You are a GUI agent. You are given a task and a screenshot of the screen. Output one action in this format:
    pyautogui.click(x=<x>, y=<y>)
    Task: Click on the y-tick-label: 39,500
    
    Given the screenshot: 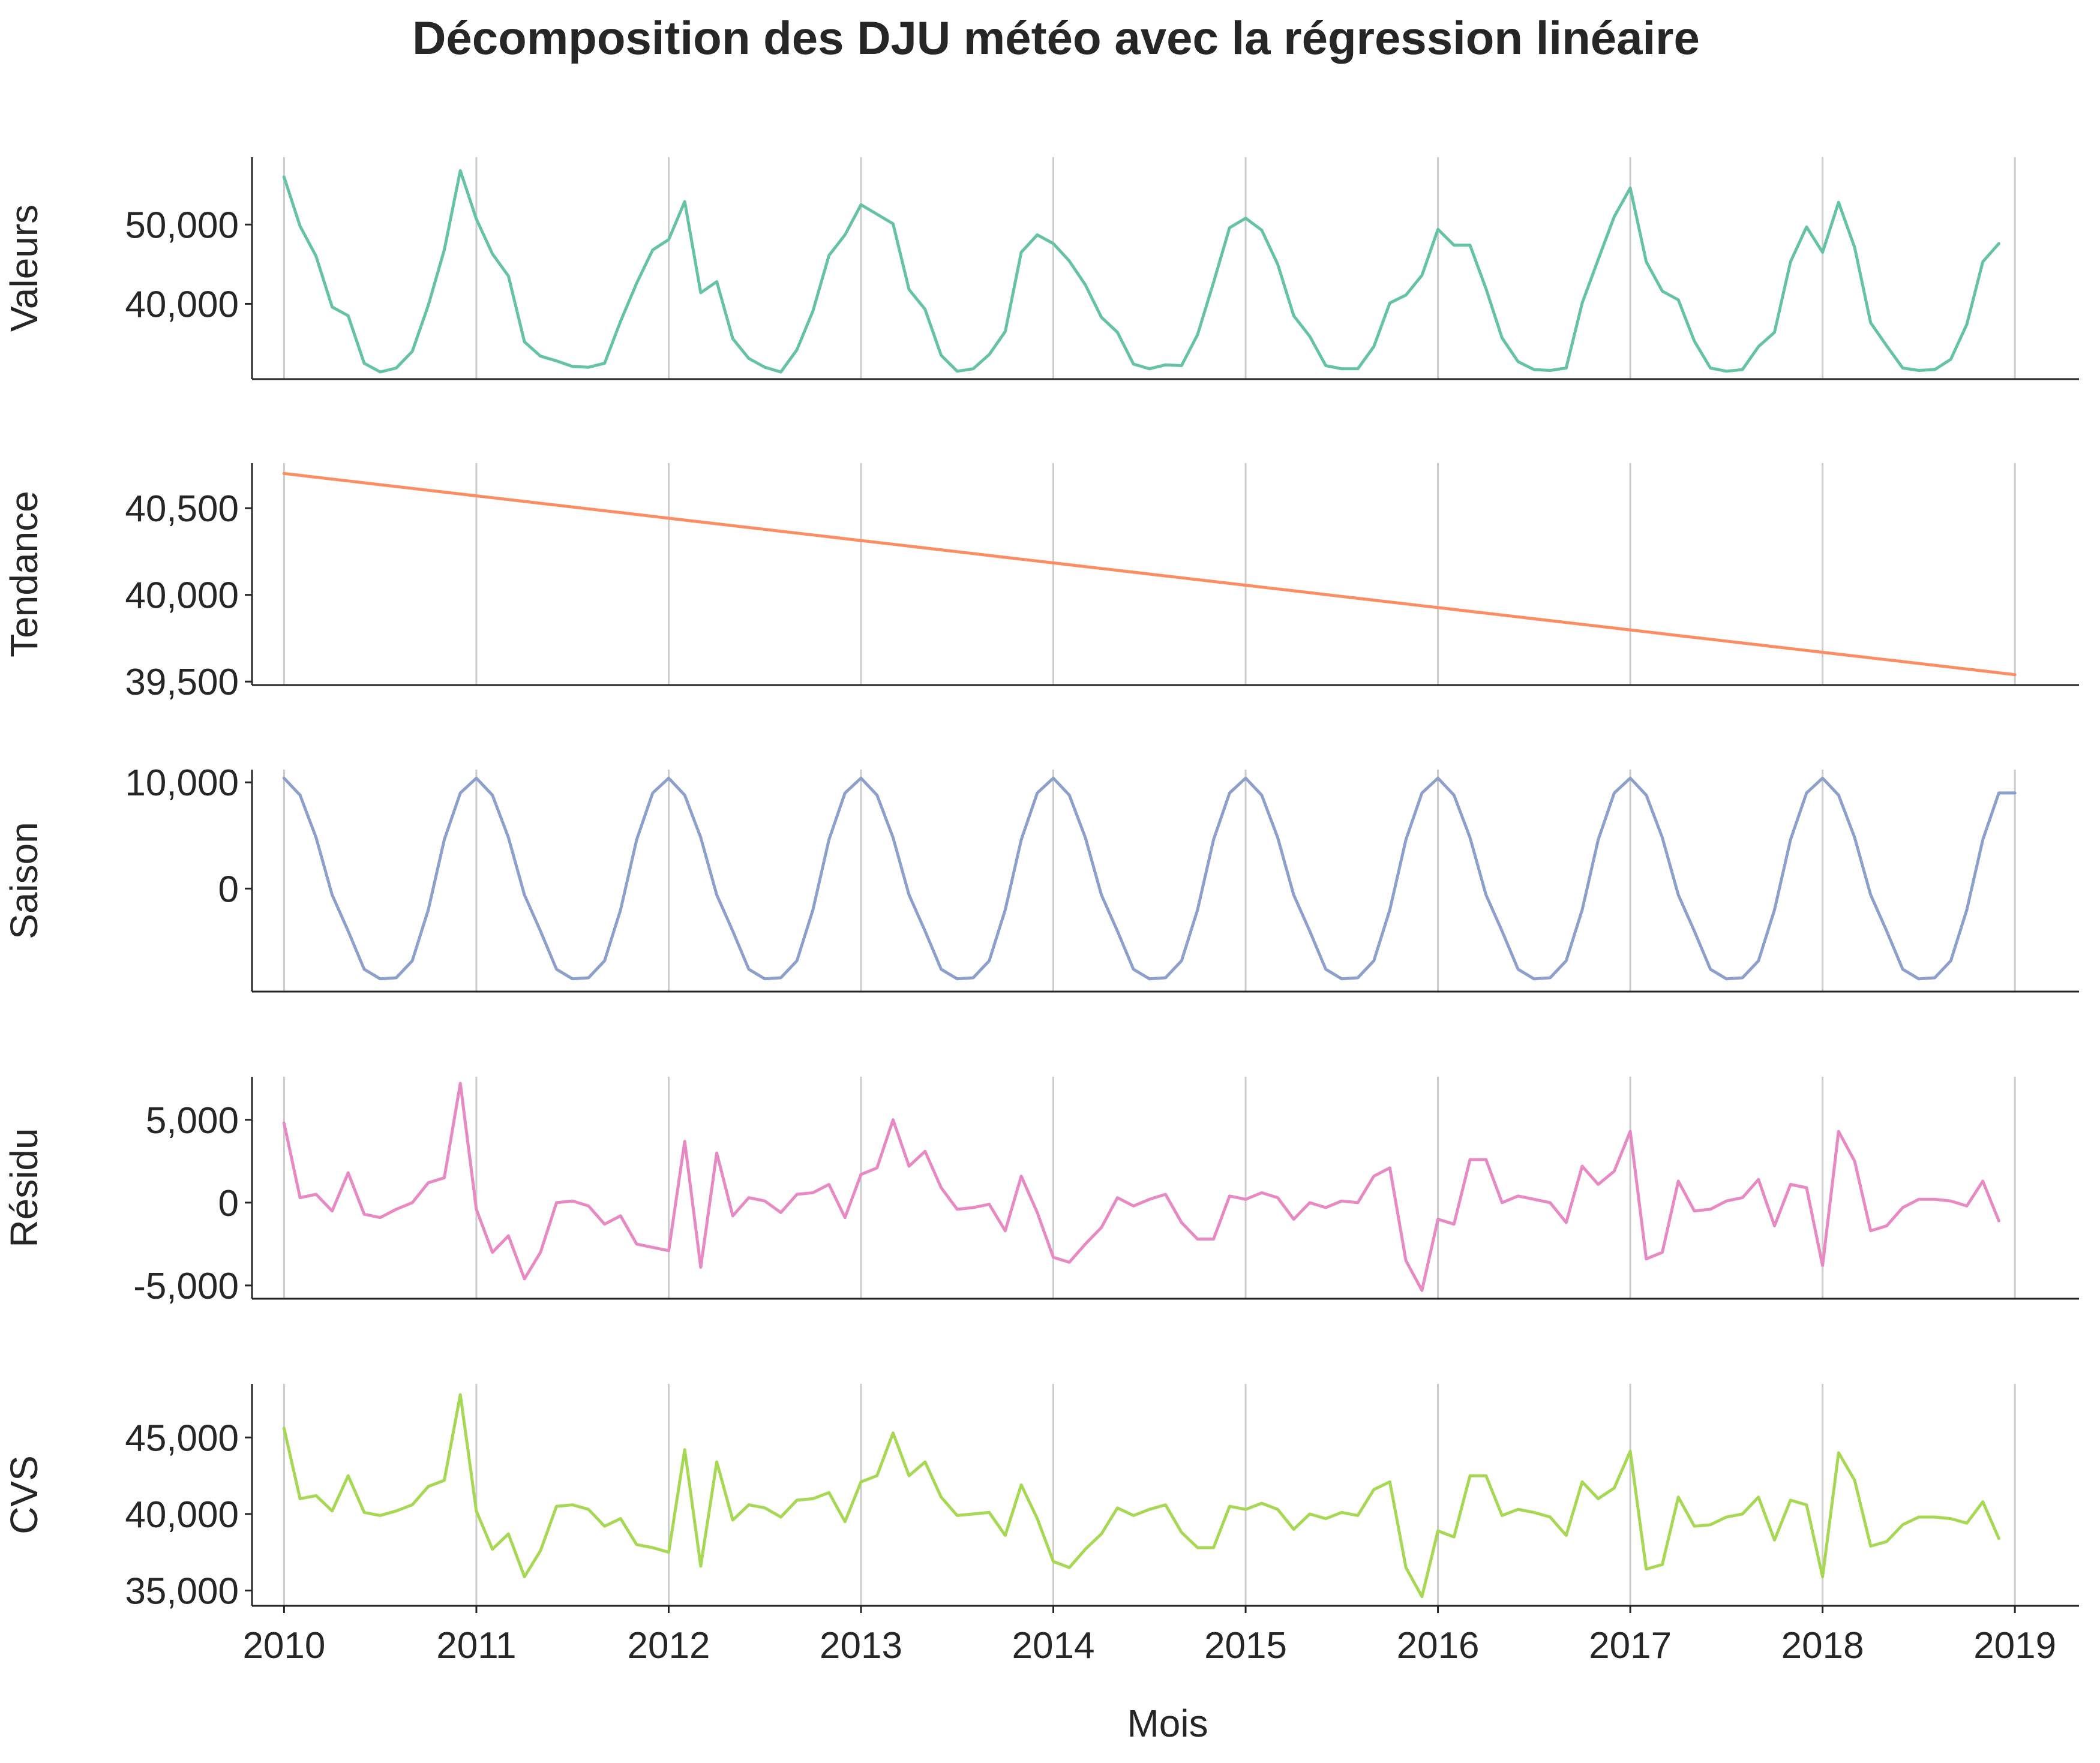 What is the action you would take?
    pyautogui.click(x=182, y=682)
    